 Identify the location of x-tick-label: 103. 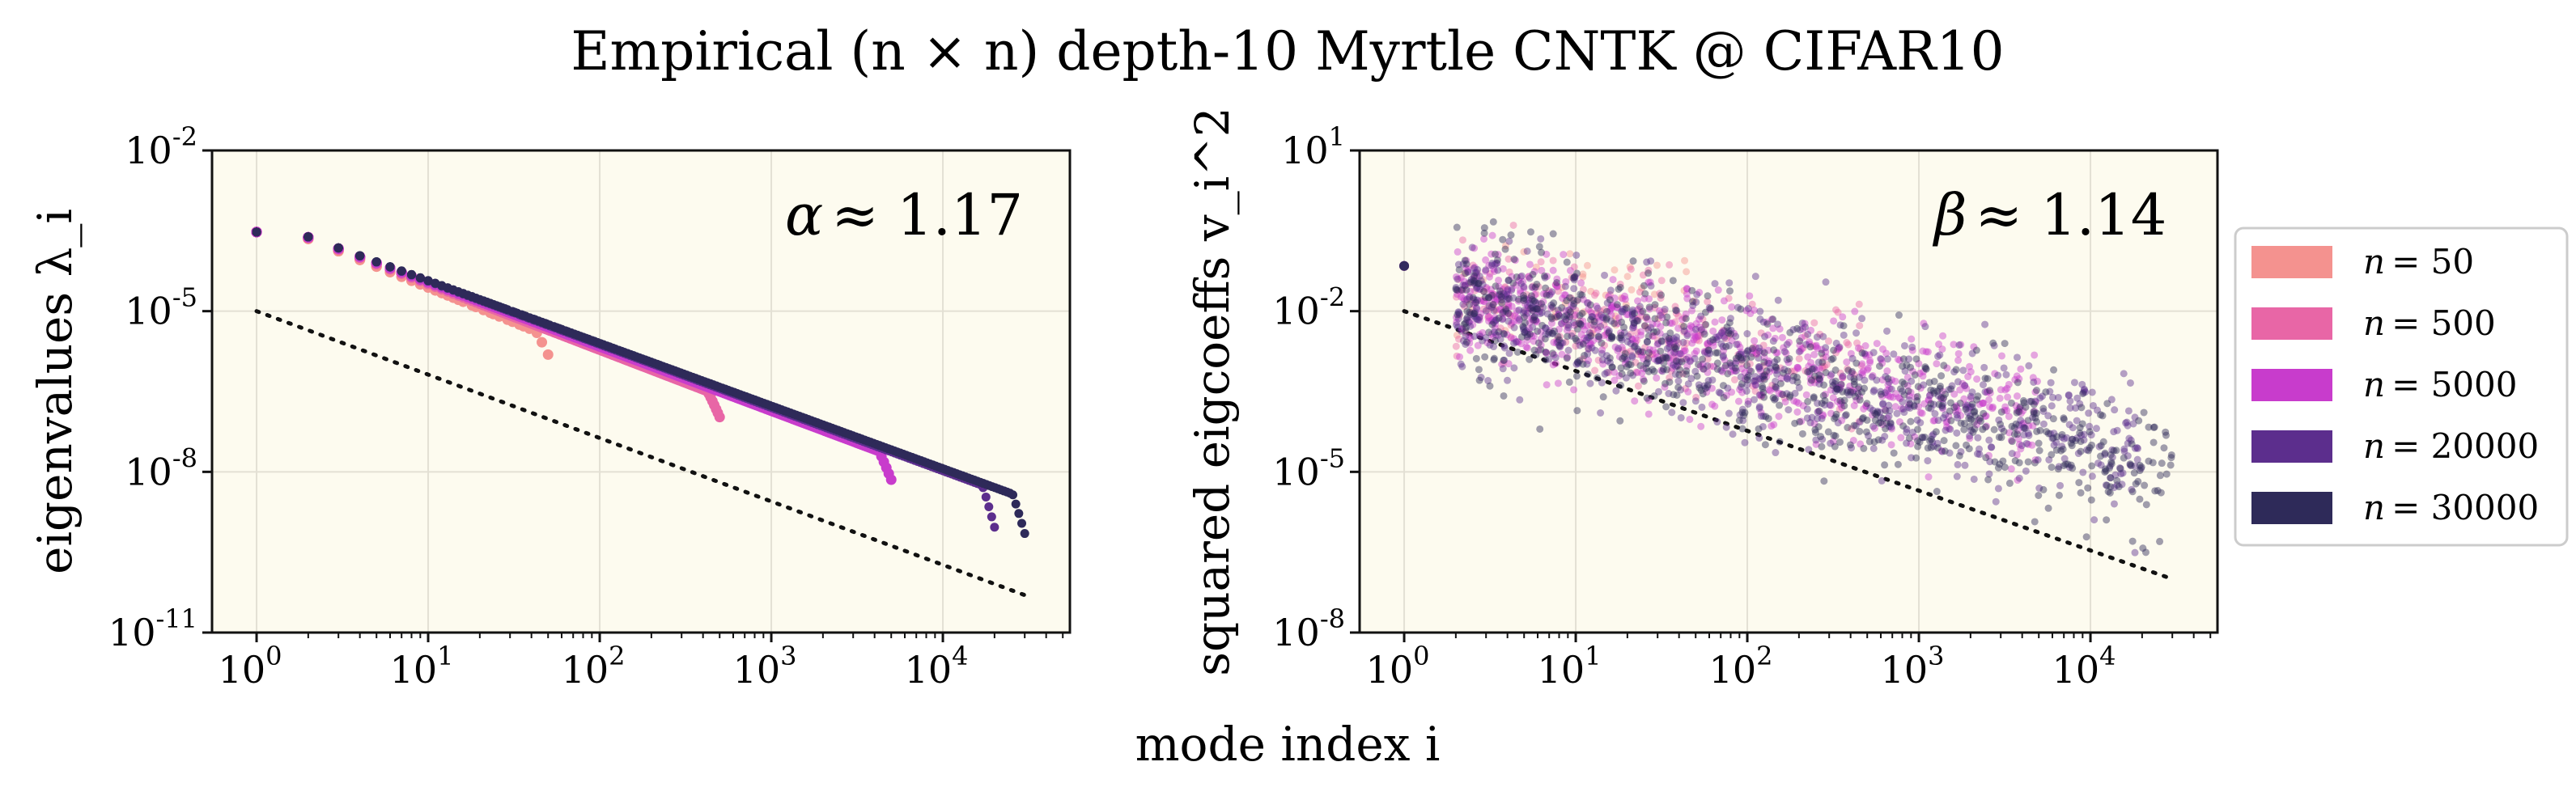
(1913, 666).